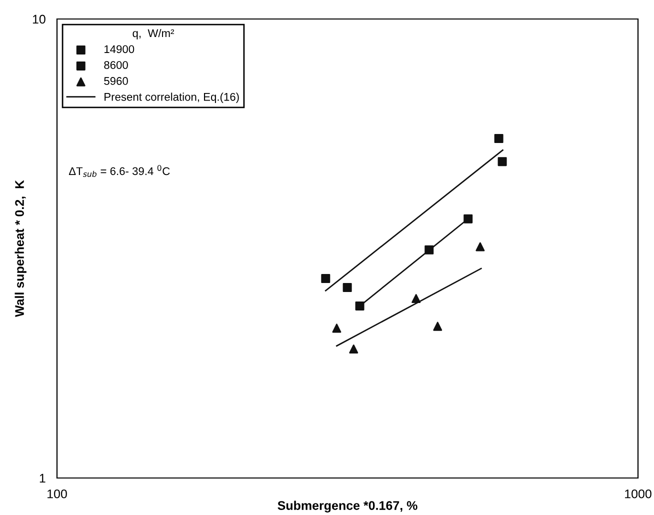  Describe the element at coordinates (348, 506) in the screenshot. I see `x-axis-title: Submergence *0.167, %` at that location.